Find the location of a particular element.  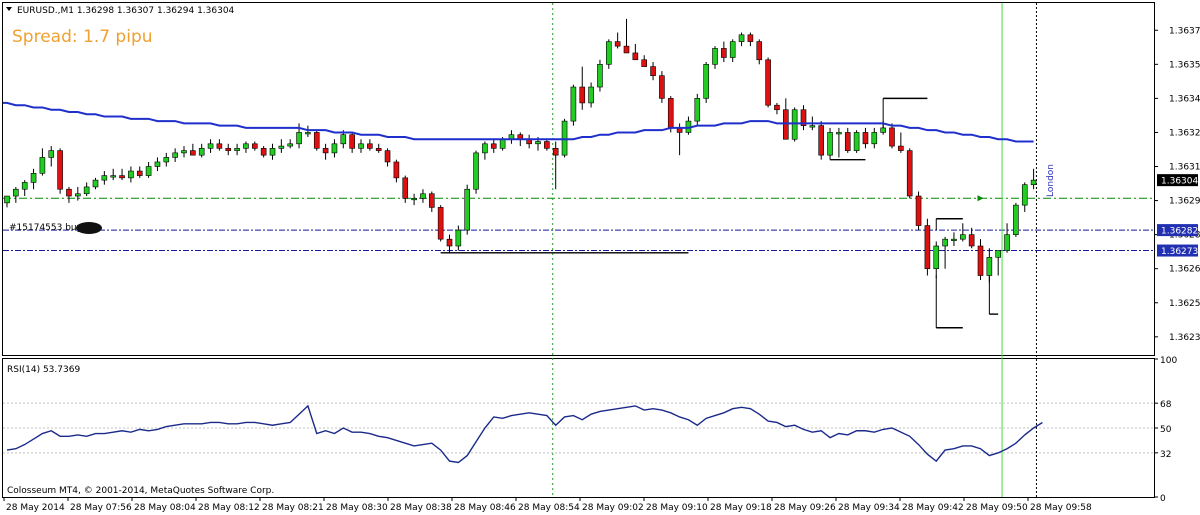

time-tick-label: 28 May 08:38 is located at coordinates (421, 508).